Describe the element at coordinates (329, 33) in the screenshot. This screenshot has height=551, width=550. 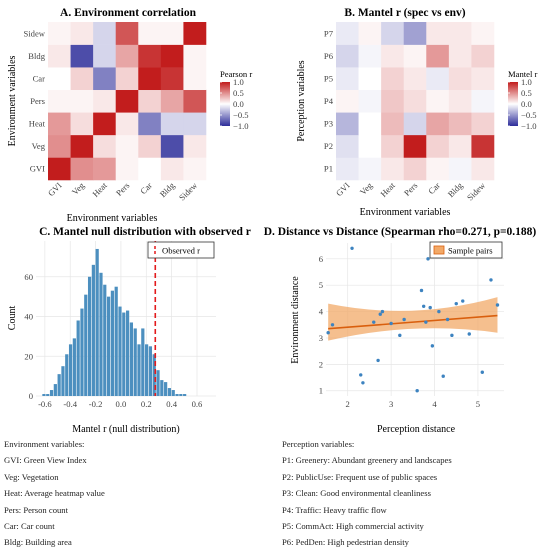
I see `heatmap-y-tick-label: P7` at that location.